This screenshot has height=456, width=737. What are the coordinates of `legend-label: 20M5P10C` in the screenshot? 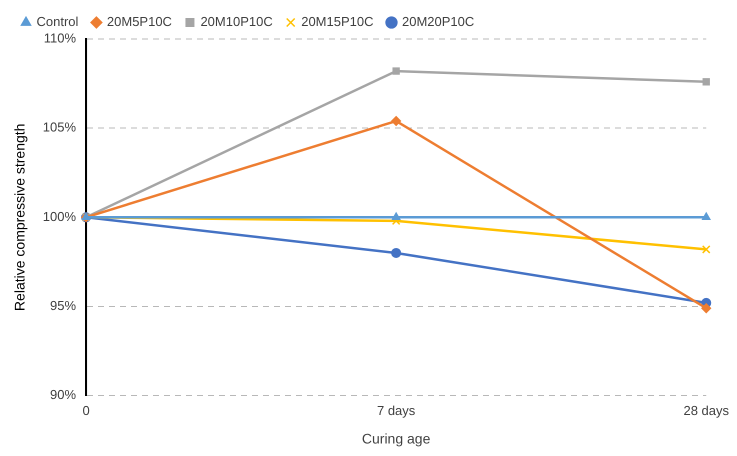 It's located at (139, 22).